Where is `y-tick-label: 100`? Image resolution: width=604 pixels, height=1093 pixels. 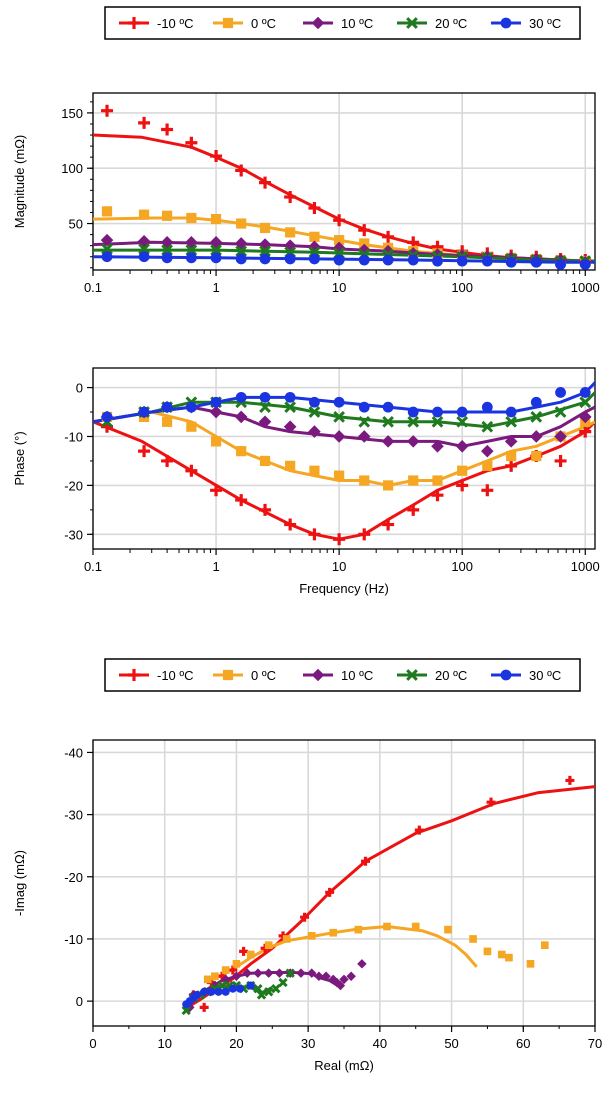 y-tick-label: 100 is located at coordinates (72, 168).